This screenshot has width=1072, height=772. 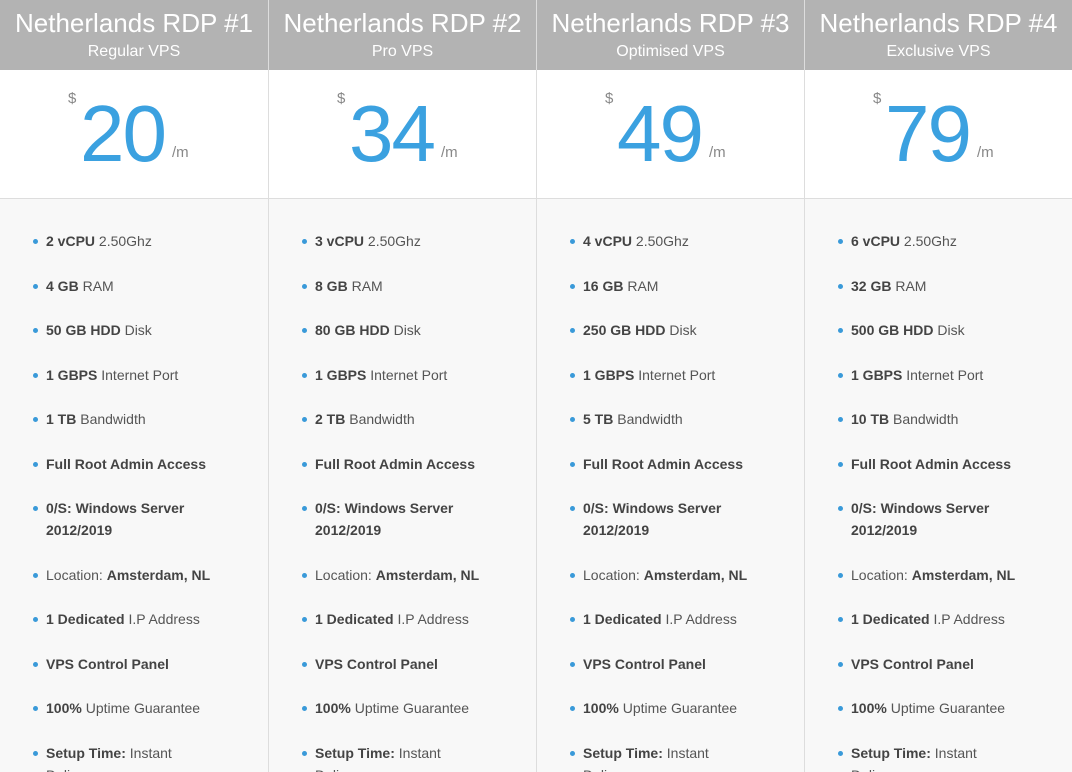 I want to click on feature-text: Location:, so click(x=343, y=574).